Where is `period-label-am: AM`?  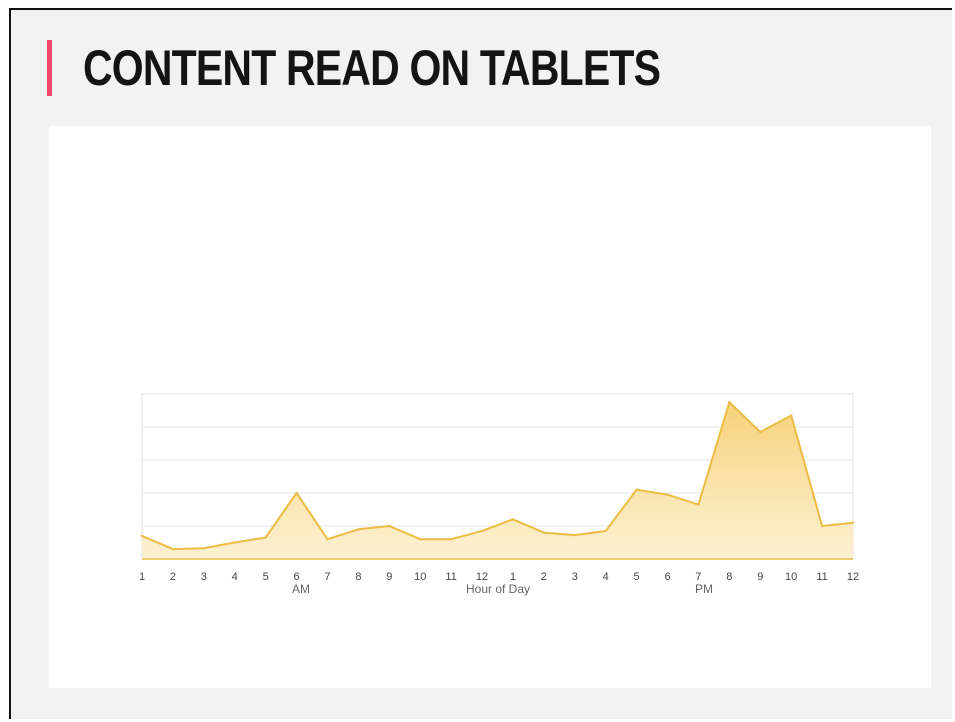 period-label-am: AM is located at coordinates (301, 589).